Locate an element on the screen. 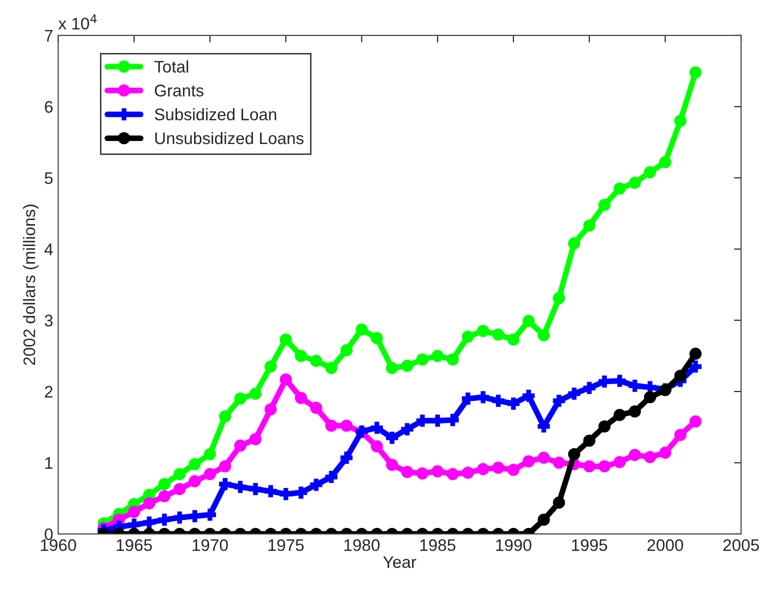  y-tick-label: 3 is located at coordinates (48, 320).